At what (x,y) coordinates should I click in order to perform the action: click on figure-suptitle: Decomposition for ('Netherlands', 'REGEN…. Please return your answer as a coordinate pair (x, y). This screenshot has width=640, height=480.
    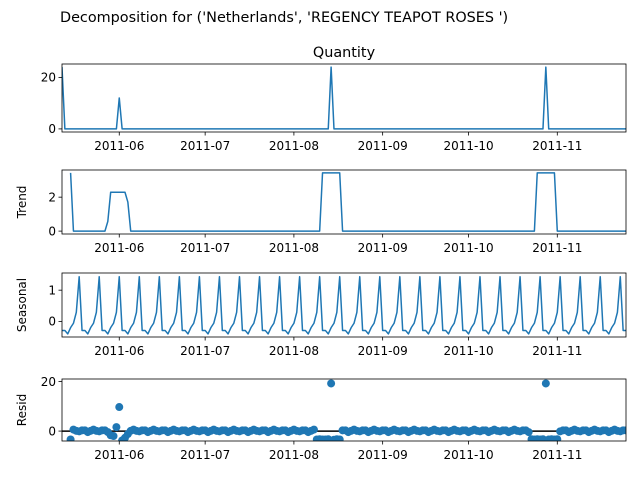
    Looking at the image, I should click on (284, 18).